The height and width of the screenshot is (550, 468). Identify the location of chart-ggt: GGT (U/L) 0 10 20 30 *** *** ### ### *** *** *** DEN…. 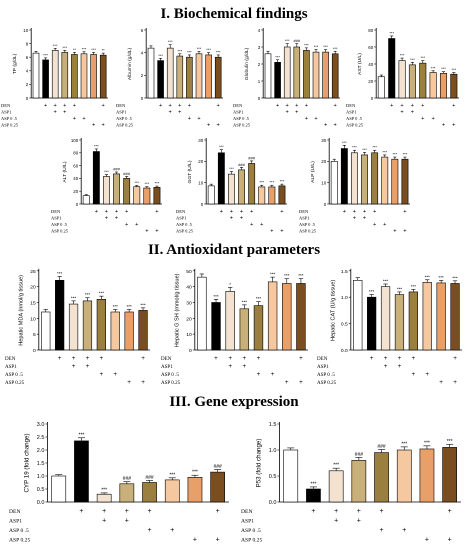
(233, 184).